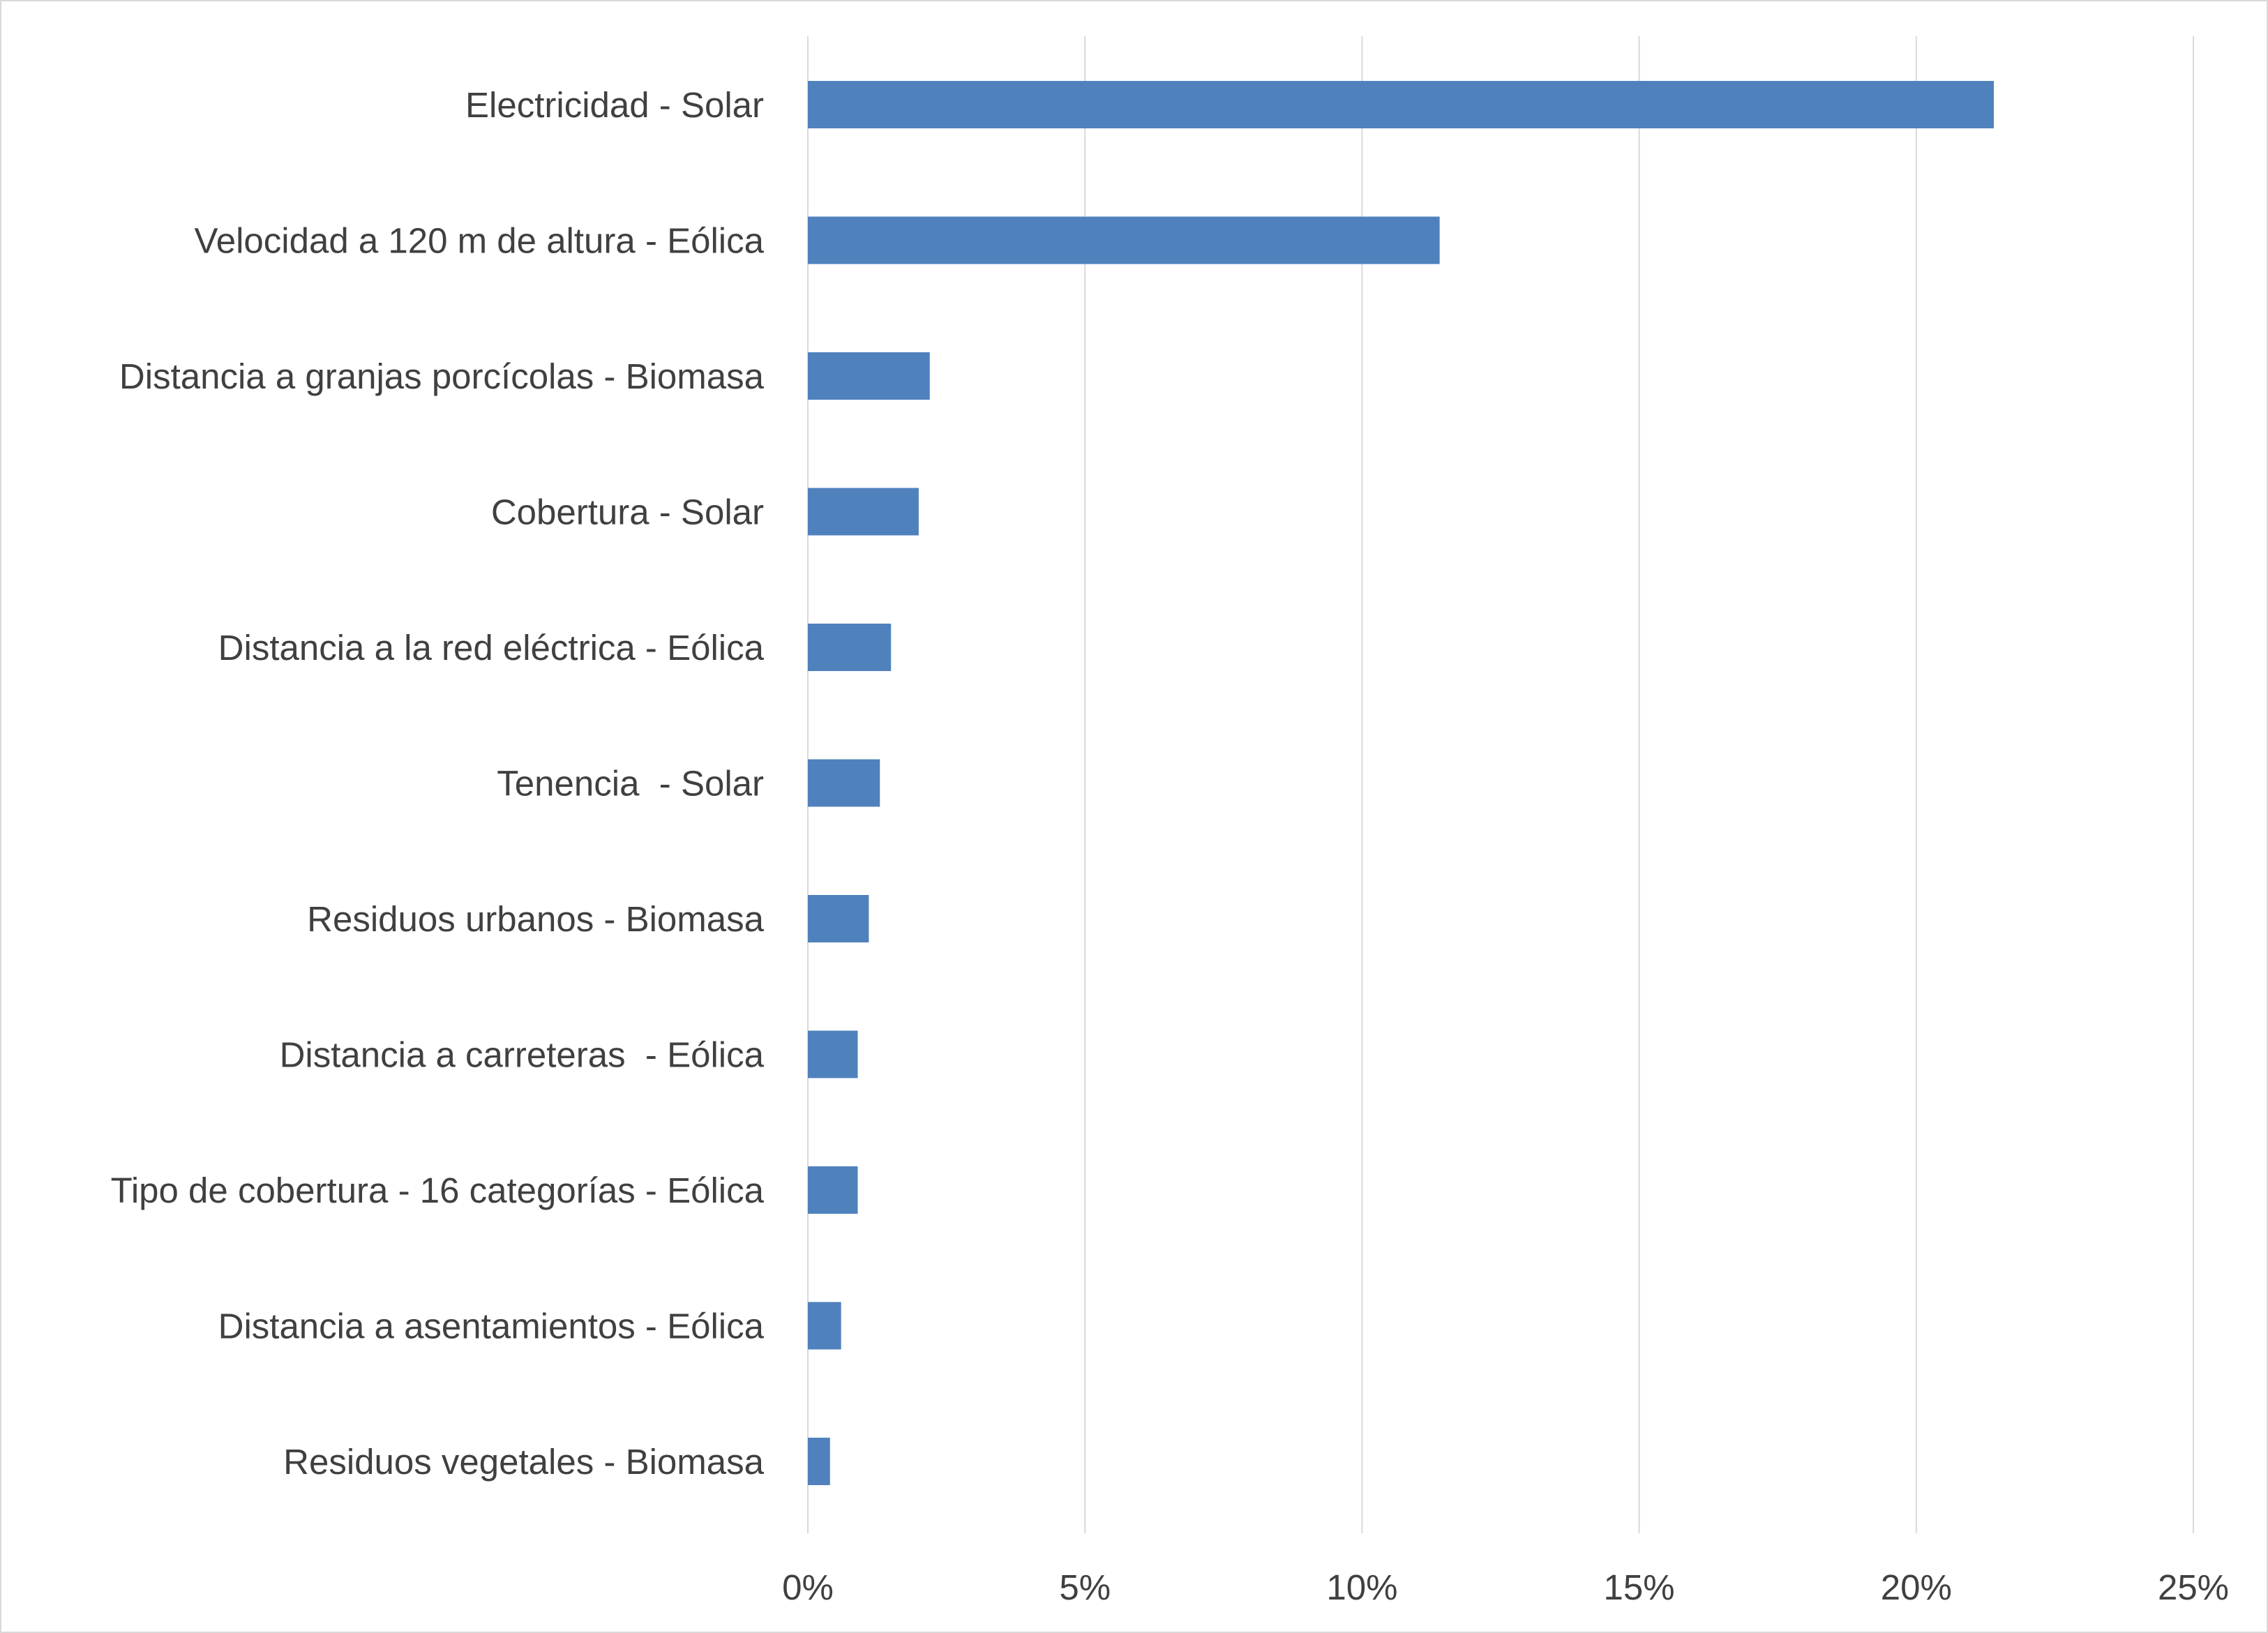 The width and height of the screenshot is (2268, 1633). Describe the element at coordinates (614, 105) in the screenshot. I see `category-label: Electricidad - Solar` at that location.